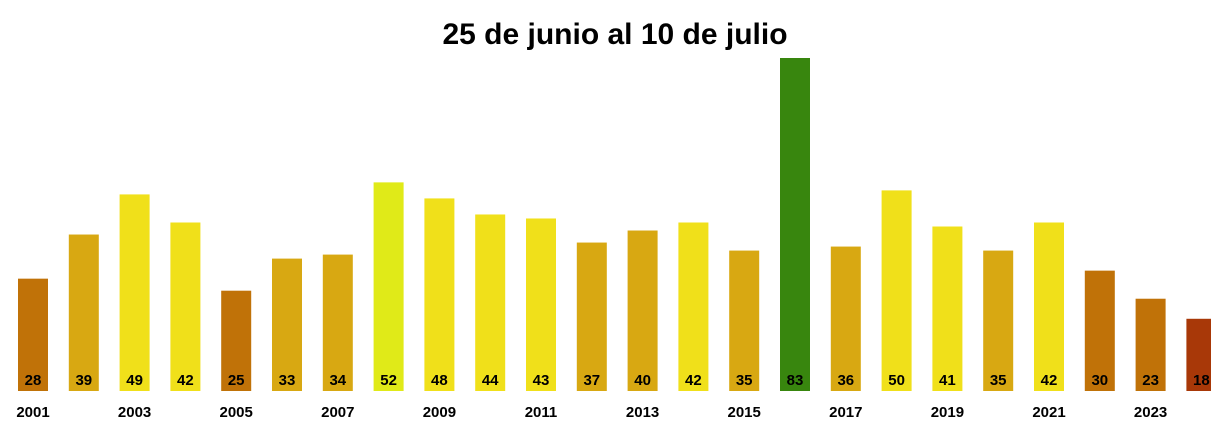  I want to click on value-label: 37, so click(591, 380).